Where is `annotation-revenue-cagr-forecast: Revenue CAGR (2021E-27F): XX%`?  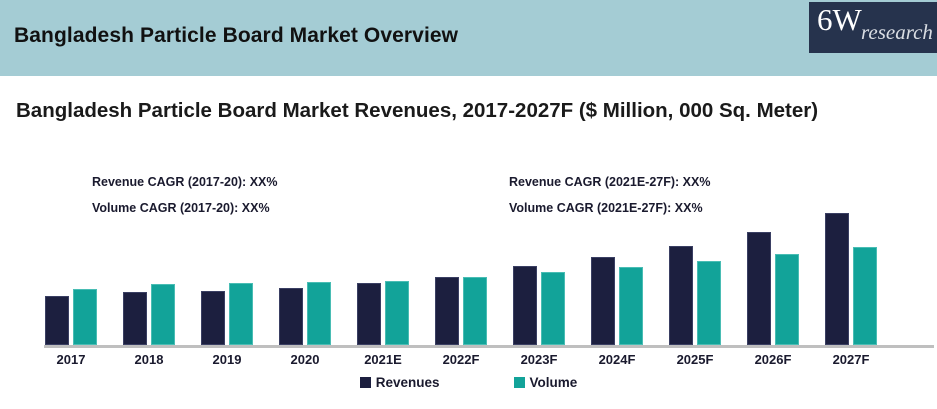
annotation-revenue-cagr-forecast: Revenue CAGR (2021E-27F): XX% is located at coordinates (610, 182).